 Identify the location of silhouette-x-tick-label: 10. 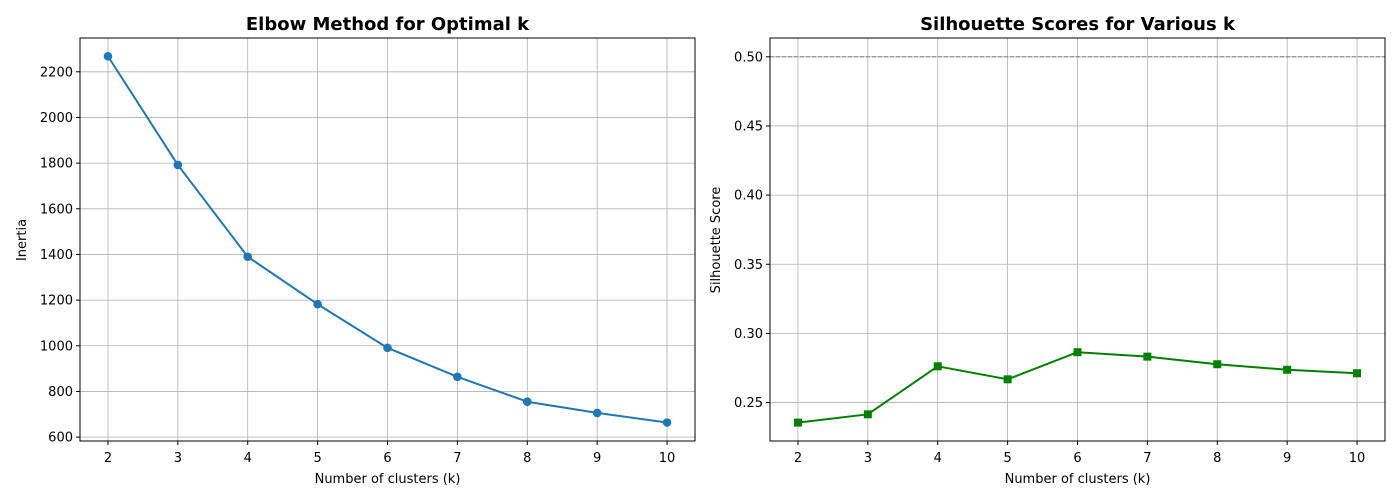
(1357, 458).